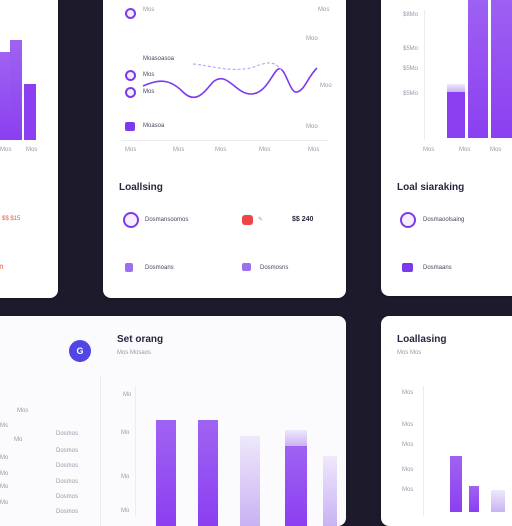 The height and width of the screenshot is (526, 512). What do you see at coordinates (2, 268) in the screenshot?
I see `red-marker: ft` at bounding box center [2, 268].